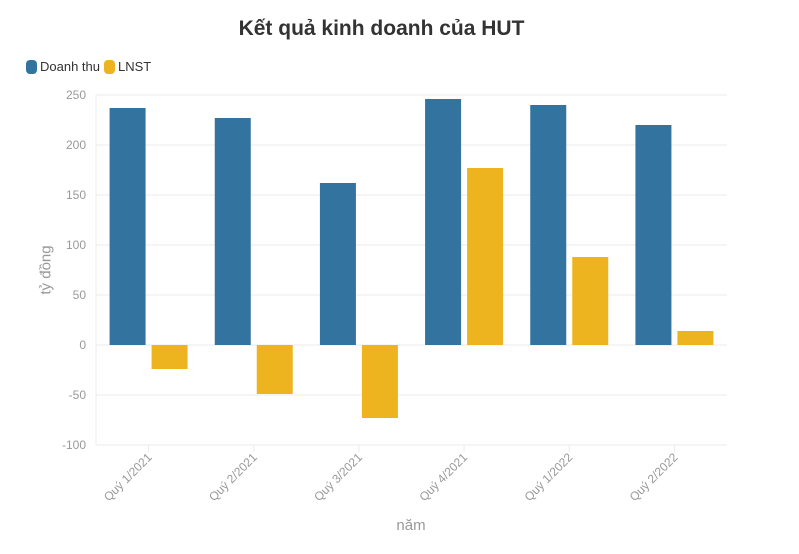 This screenshot has width=799, height=554. I want to click on y-tick-label: 0, so click(82, 345).